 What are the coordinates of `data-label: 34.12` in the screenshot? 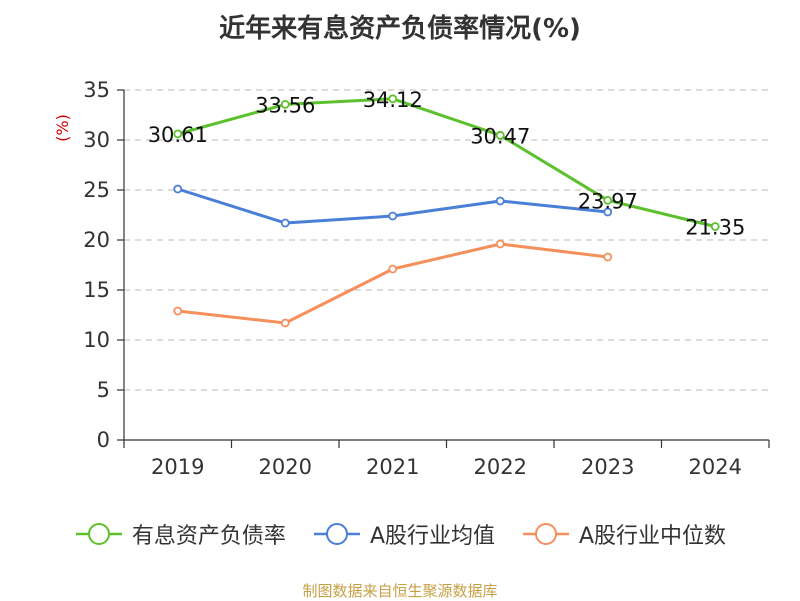 It's located at (393, 100).